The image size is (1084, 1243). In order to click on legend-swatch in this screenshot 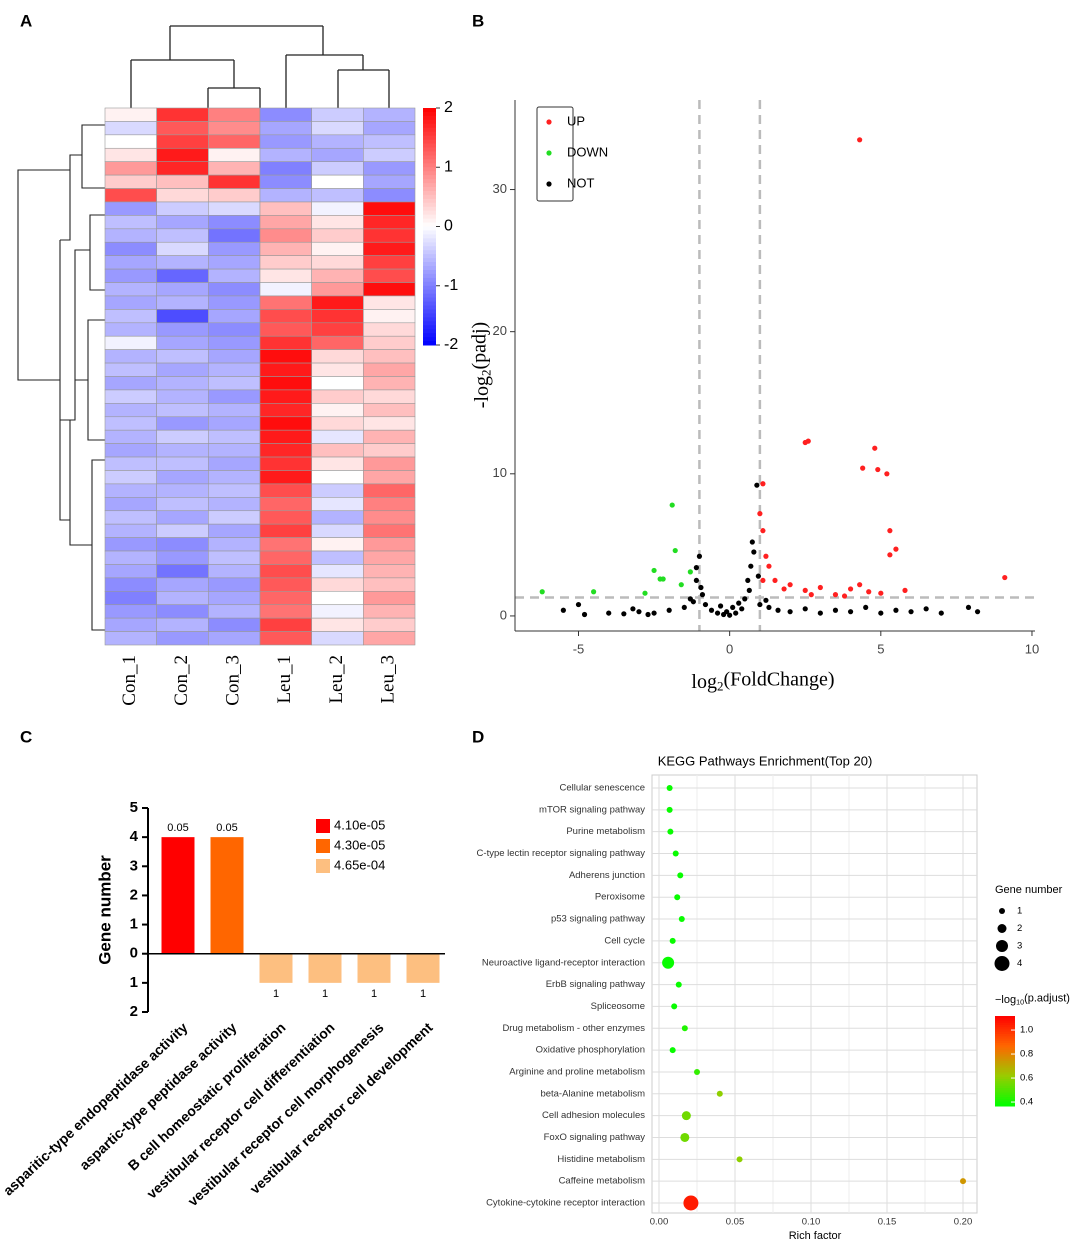, I will do `click(549, 153)`.